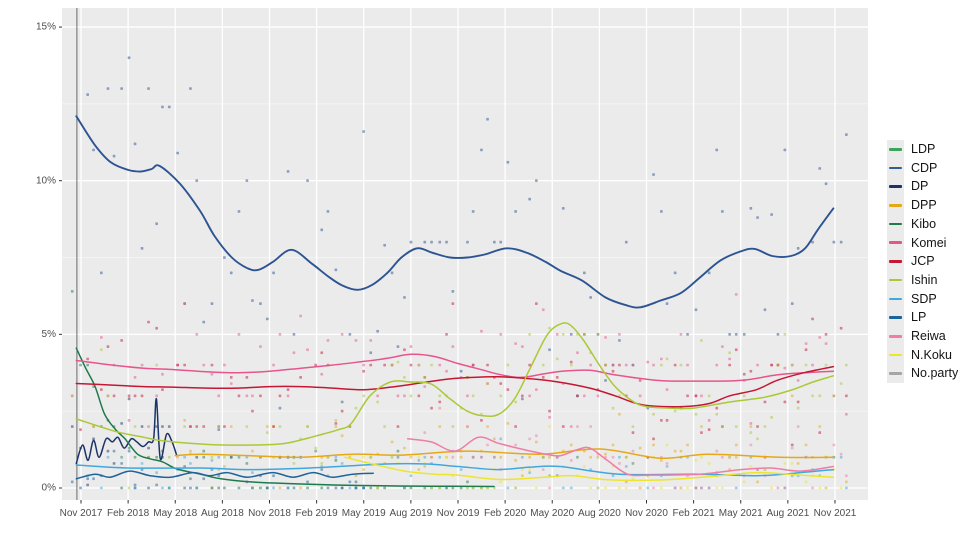  I want to click on legend-item-ishin: Ishin, so click(922, 280).